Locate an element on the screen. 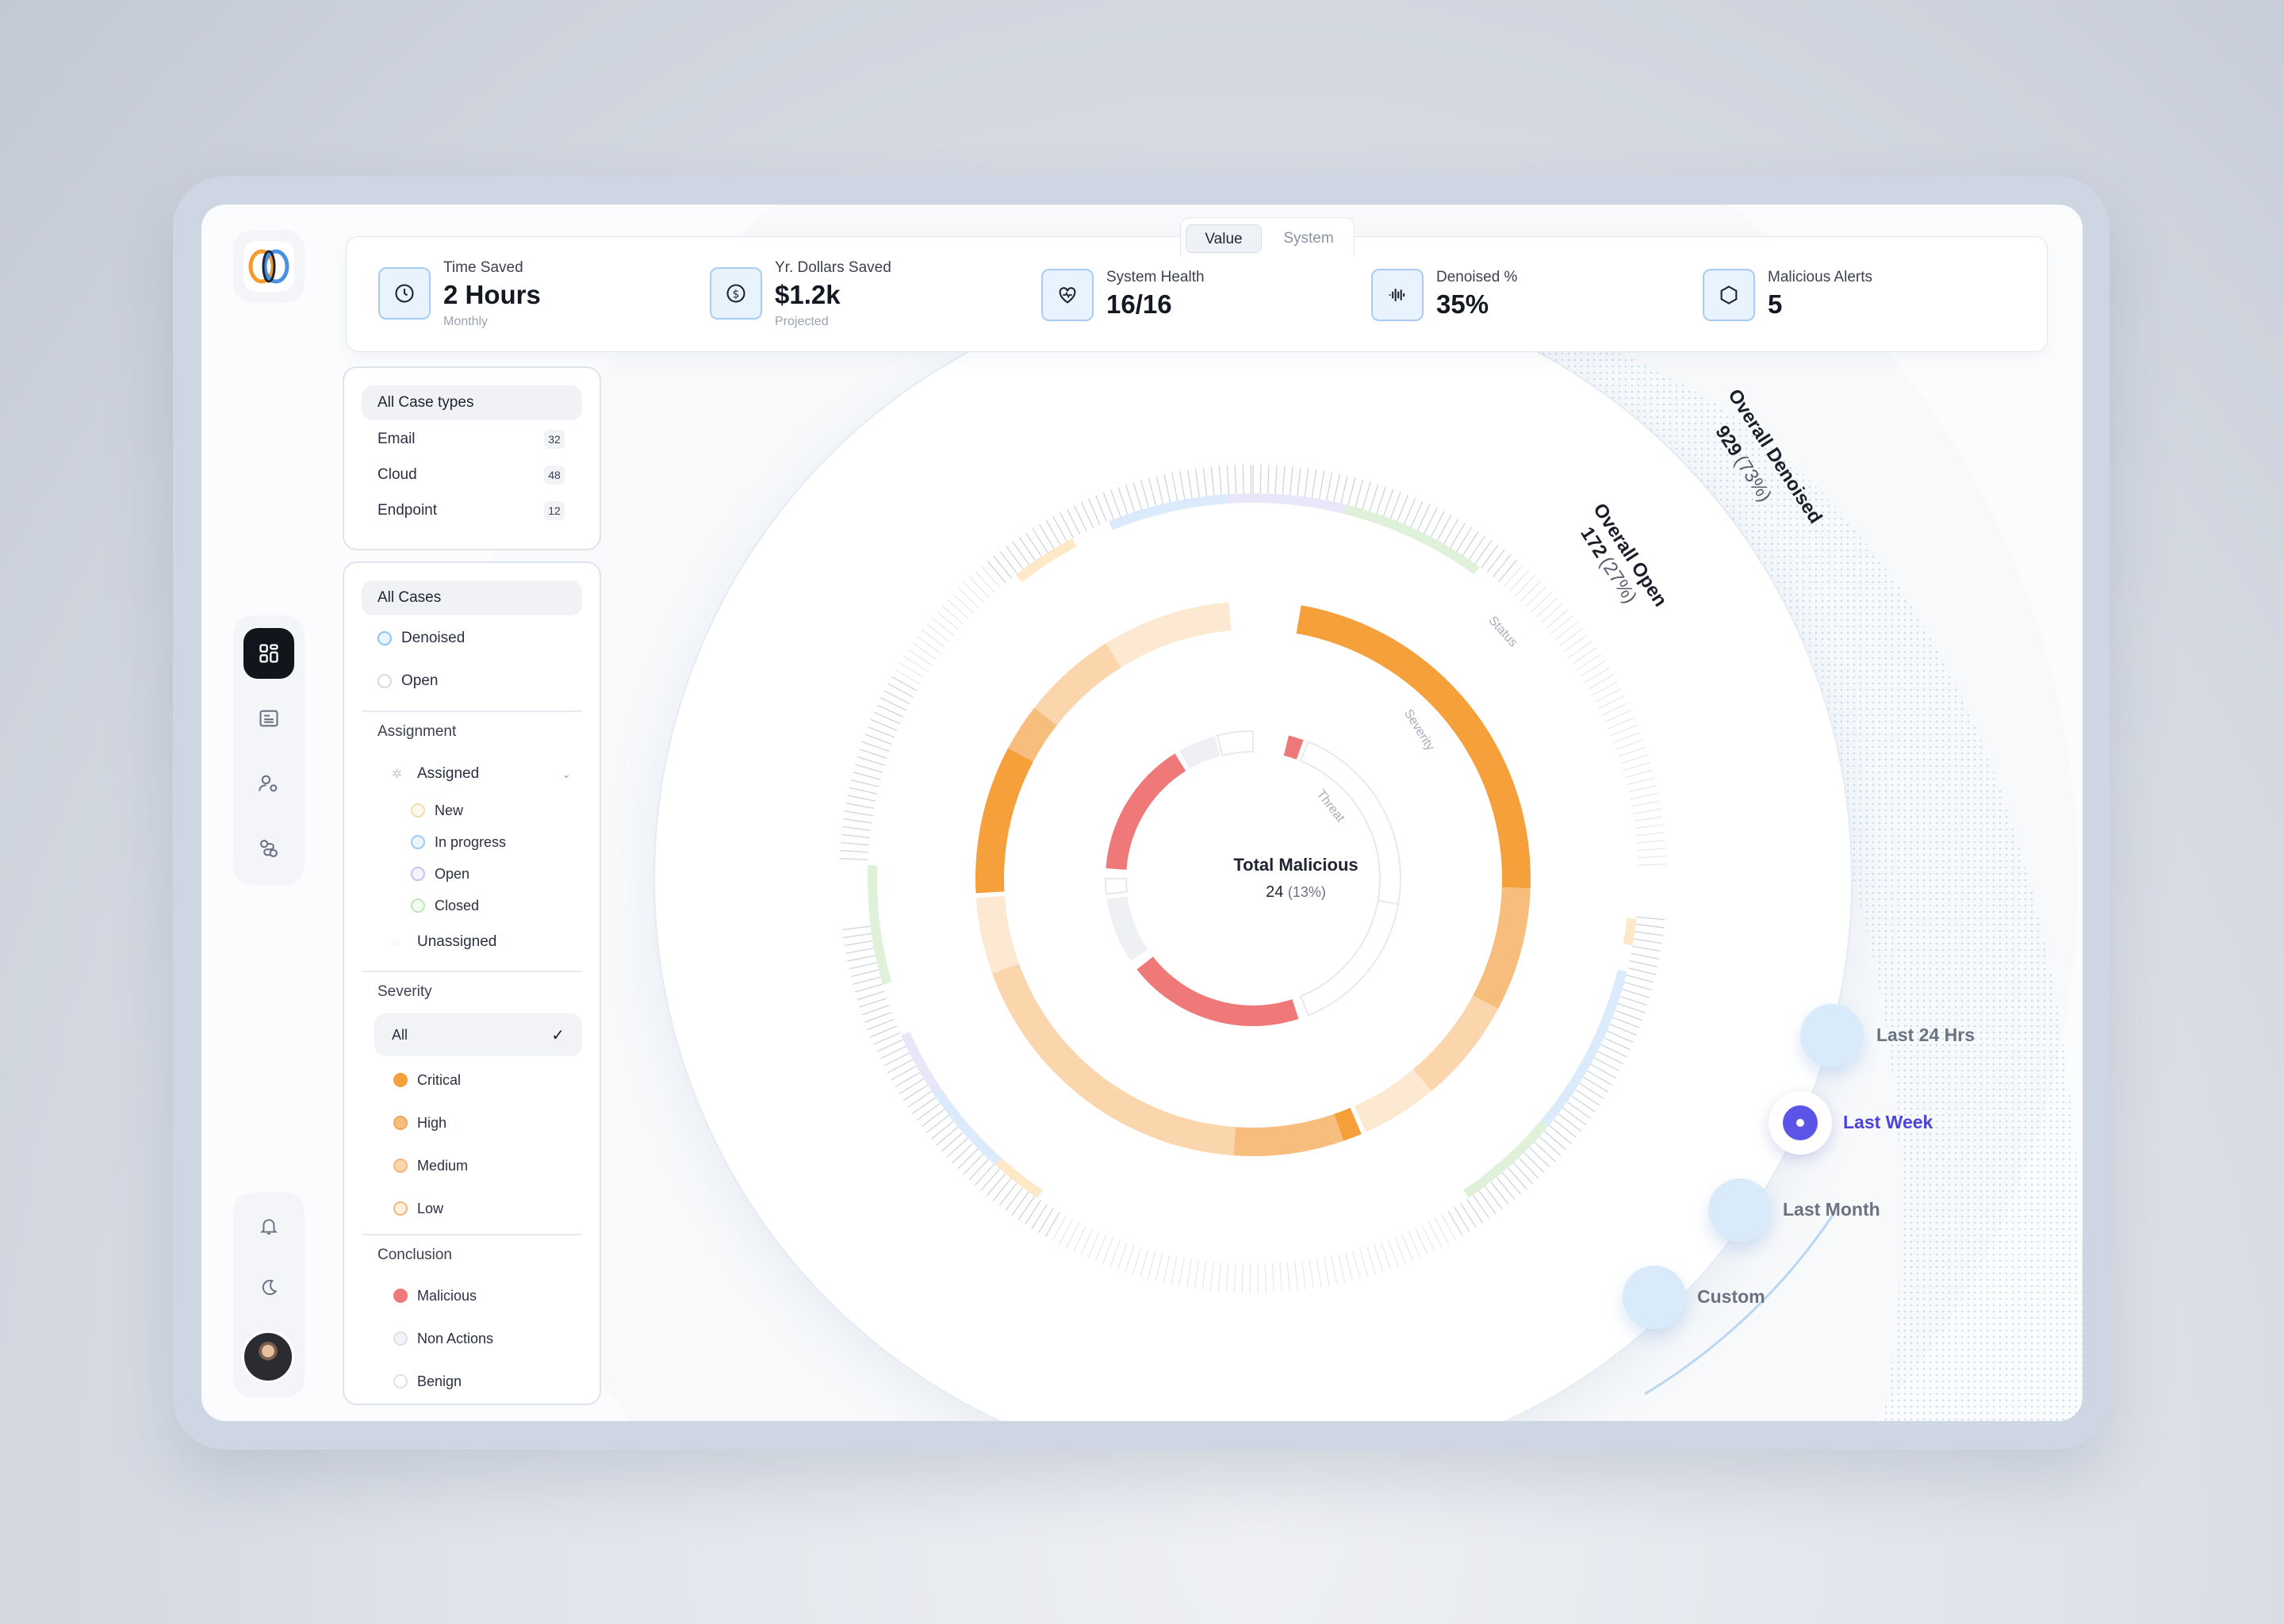 The image size is (2284, 1624). kpi-value: 5 is located at coordinates (1775, 304).